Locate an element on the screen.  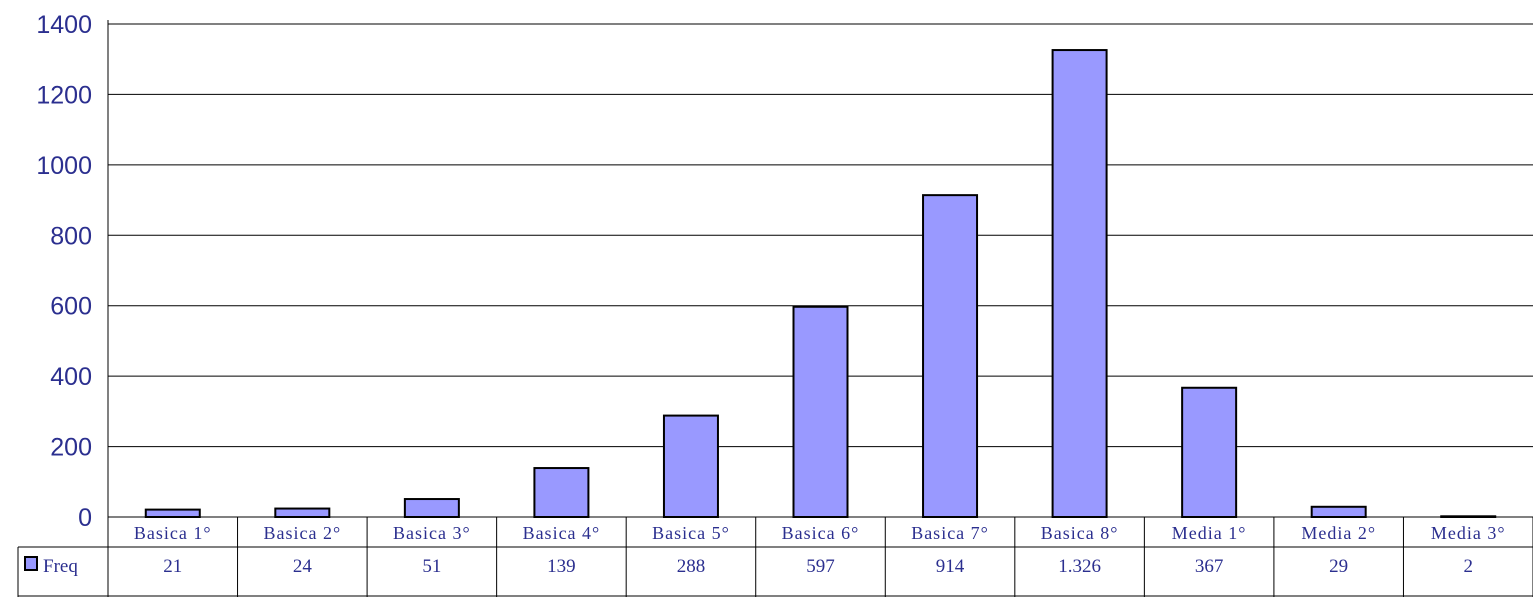
data-label: 914 is located at coordinates (950, 566).